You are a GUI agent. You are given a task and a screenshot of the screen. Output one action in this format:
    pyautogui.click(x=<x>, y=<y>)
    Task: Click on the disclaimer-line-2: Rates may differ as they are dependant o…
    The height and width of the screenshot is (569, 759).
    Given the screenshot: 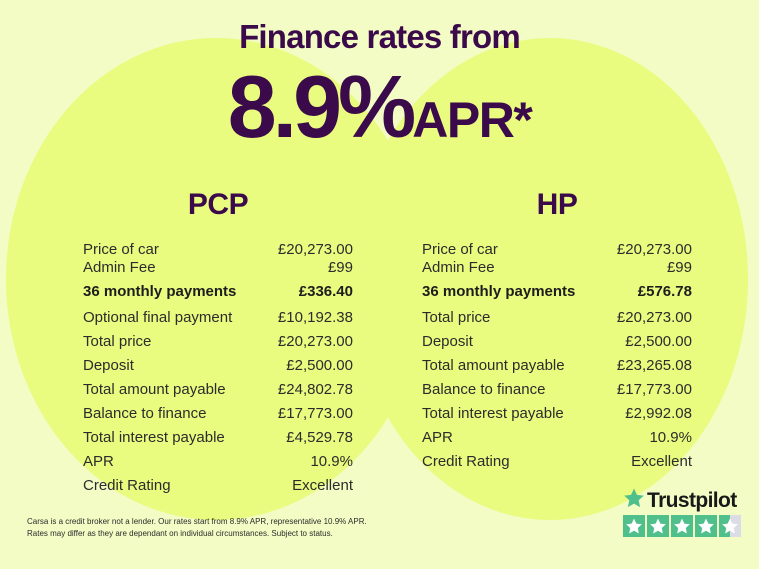 What is the action you would take?
    pyautogui.click(x=180, y=534)
    